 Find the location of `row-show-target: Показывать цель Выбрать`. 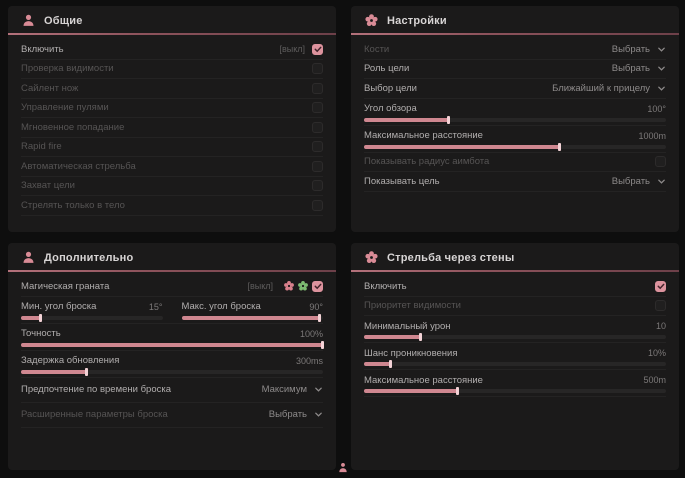

row-show-target: Показывать цель Выбрать is located at coordinates (515, 182).